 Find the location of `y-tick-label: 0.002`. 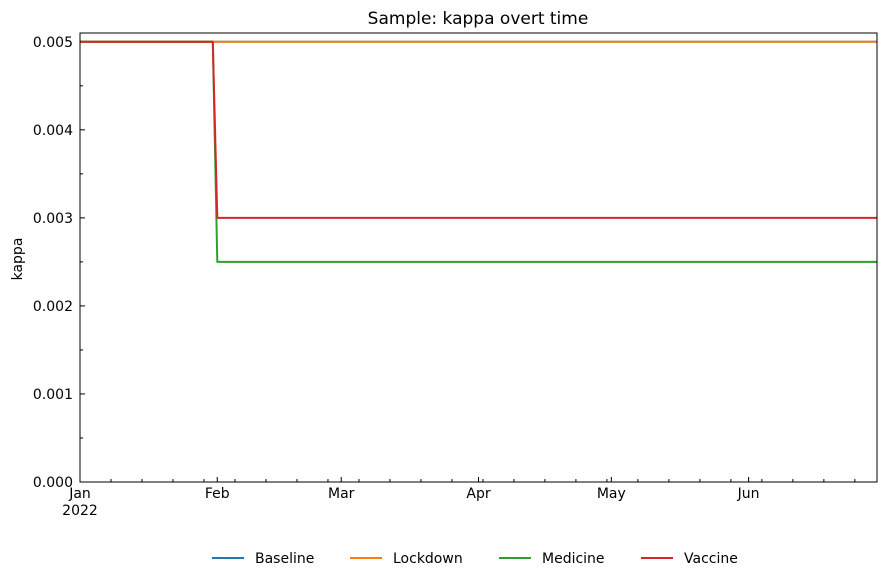

y-tick-label: 0.002 is located at coordinates (53, 307).